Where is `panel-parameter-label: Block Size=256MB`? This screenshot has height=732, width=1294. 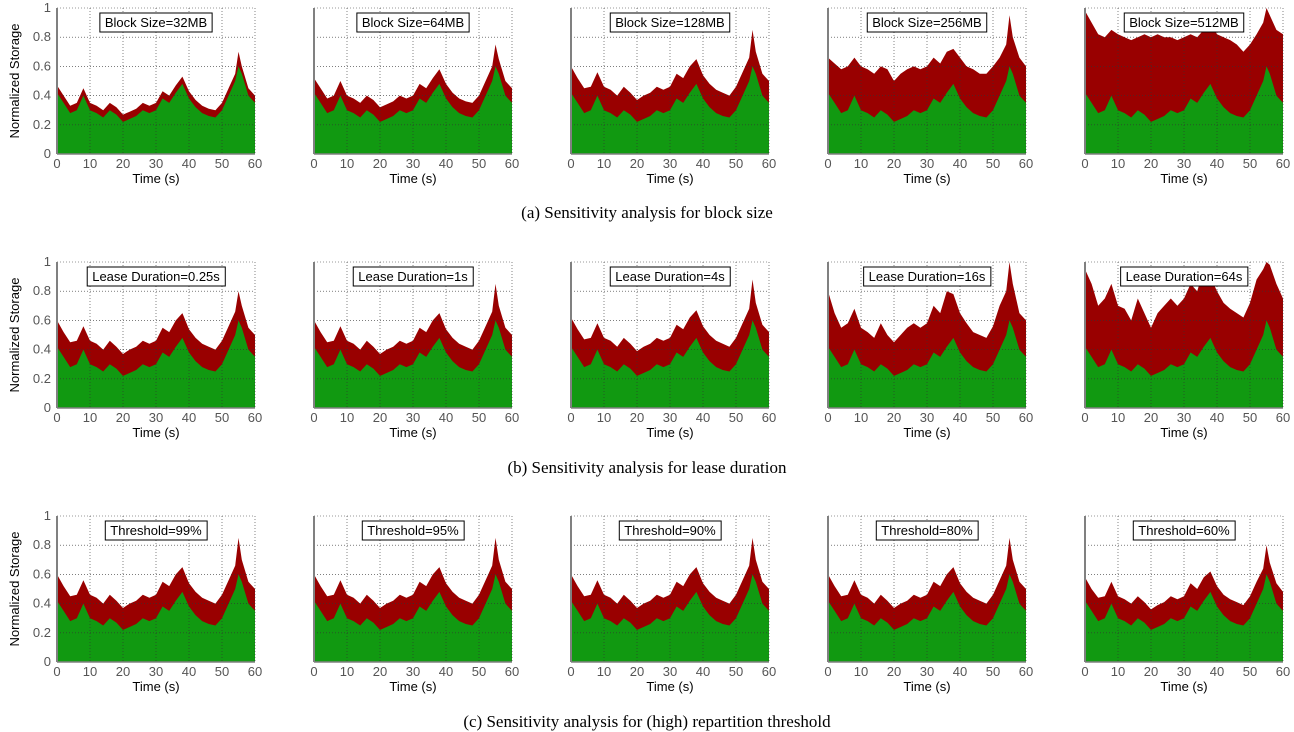
panel-parameter-label: Block Size=256MB is located at coordinates (926, 22).